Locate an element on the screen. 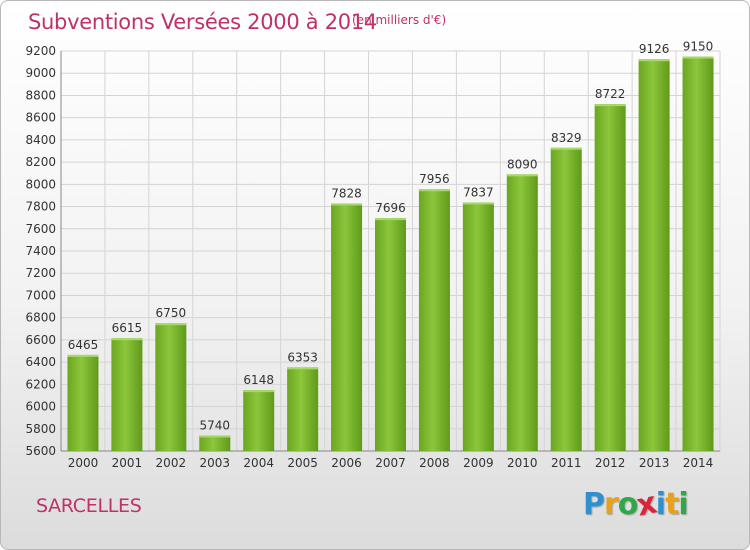  bar-2003 is located at coordinates (215, 443).